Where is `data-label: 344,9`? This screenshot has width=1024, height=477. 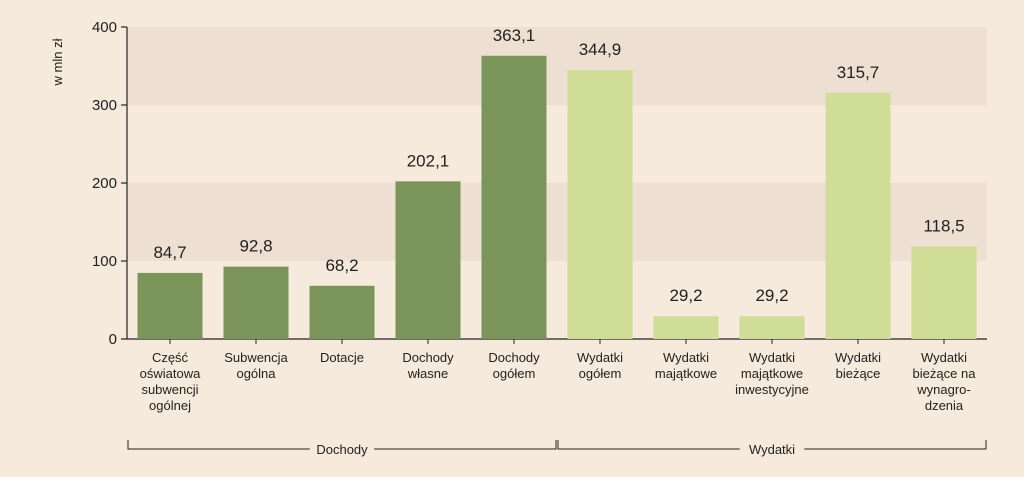
data-label: 344,9 is located at coordinates (600, 49).